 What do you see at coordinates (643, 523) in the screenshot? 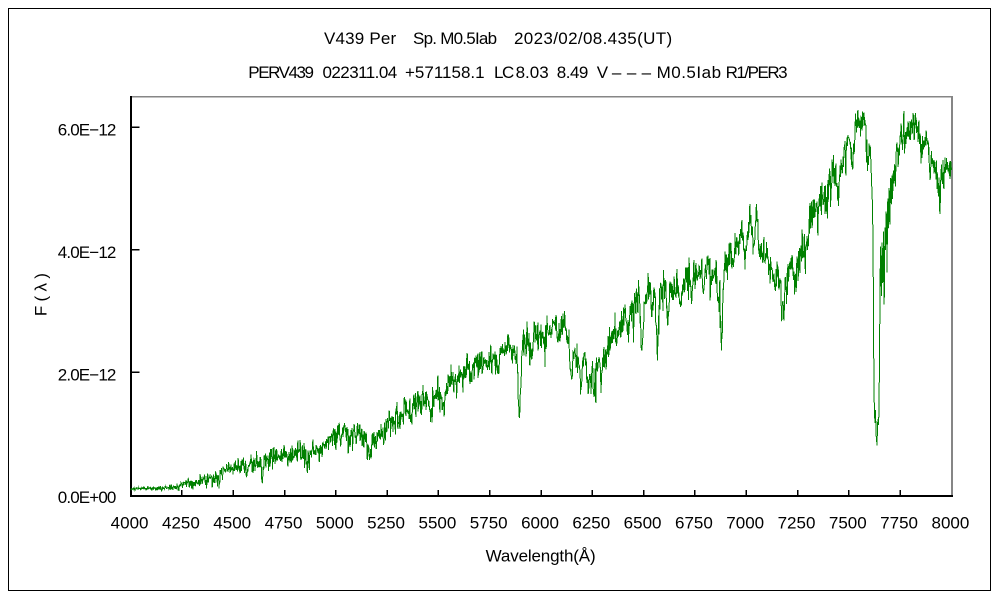
I see `svg-text: 6500` at bounding box center [643, 523].